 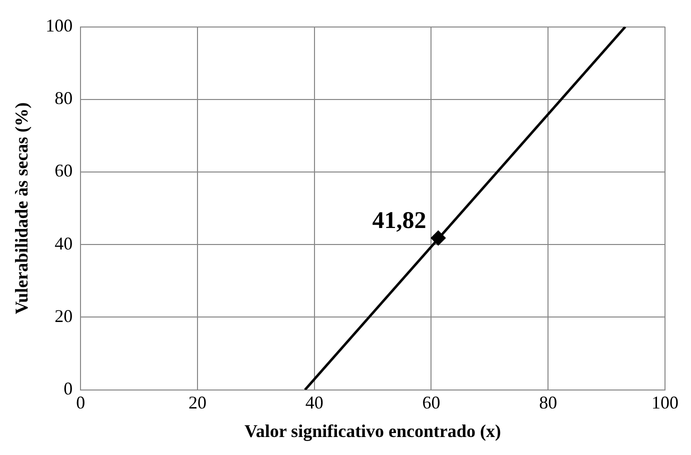 I want to click on x-tick-label: 40, so click(x=314, y=402).